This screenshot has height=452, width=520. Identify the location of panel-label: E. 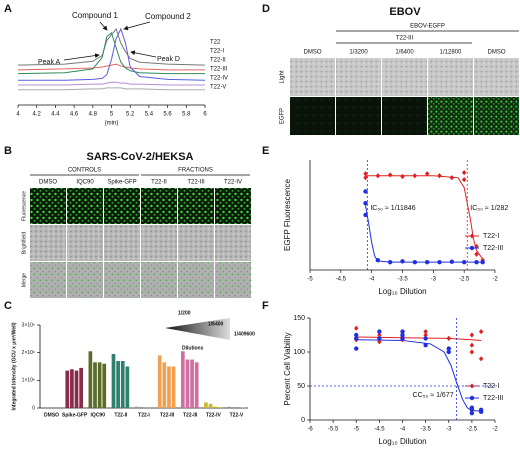
(265, 151).